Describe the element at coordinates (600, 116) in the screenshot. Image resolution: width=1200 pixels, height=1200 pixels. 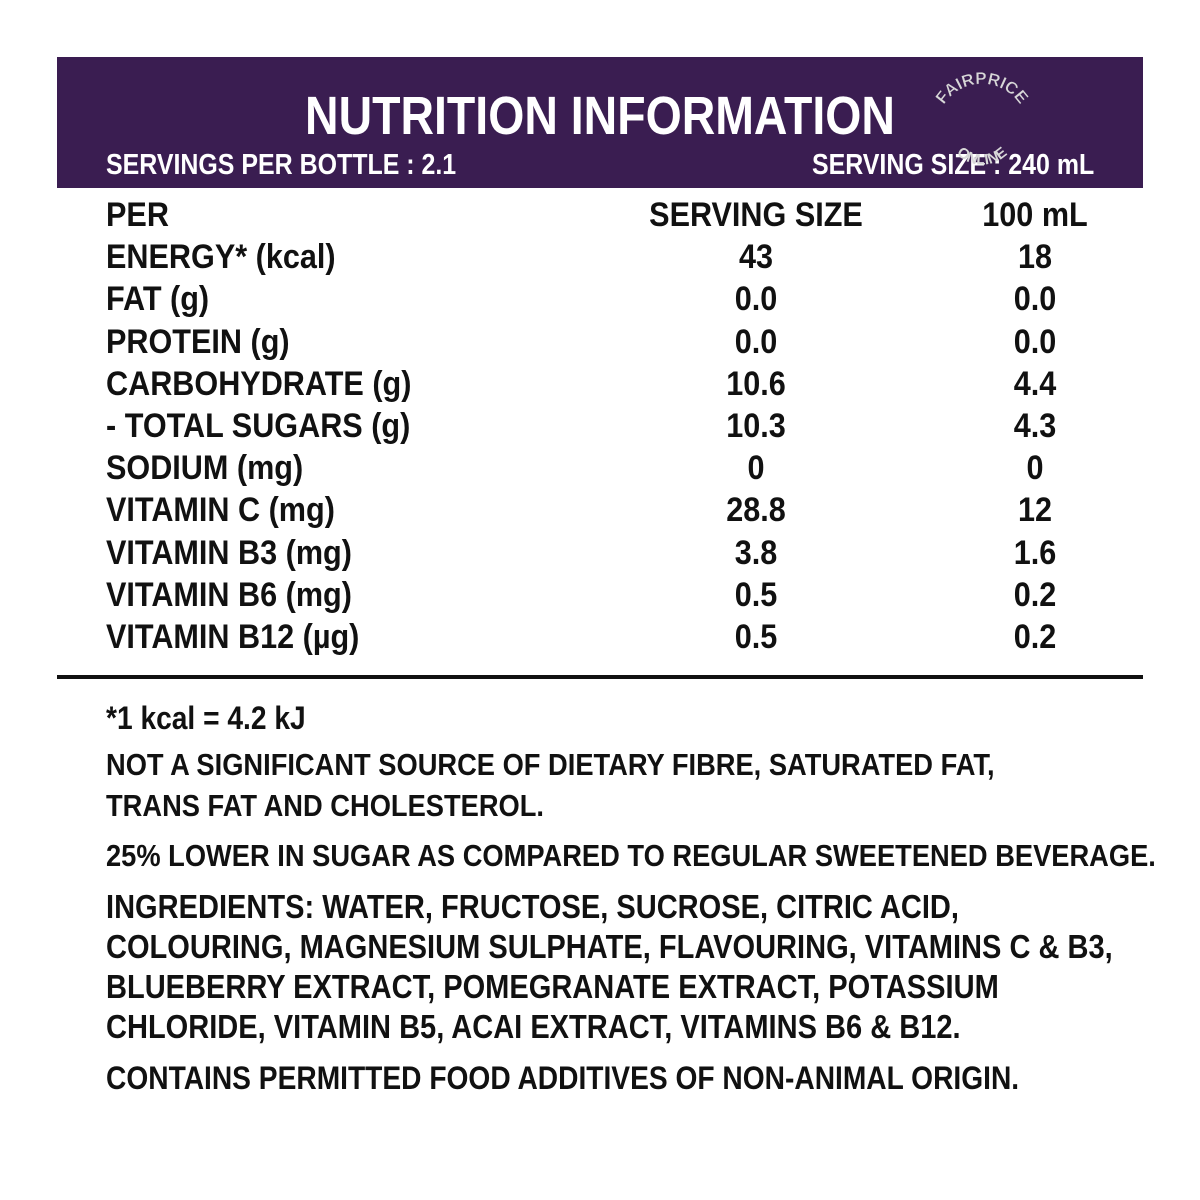
I see `page-title: NUTRITION INFORMATION` at that location.